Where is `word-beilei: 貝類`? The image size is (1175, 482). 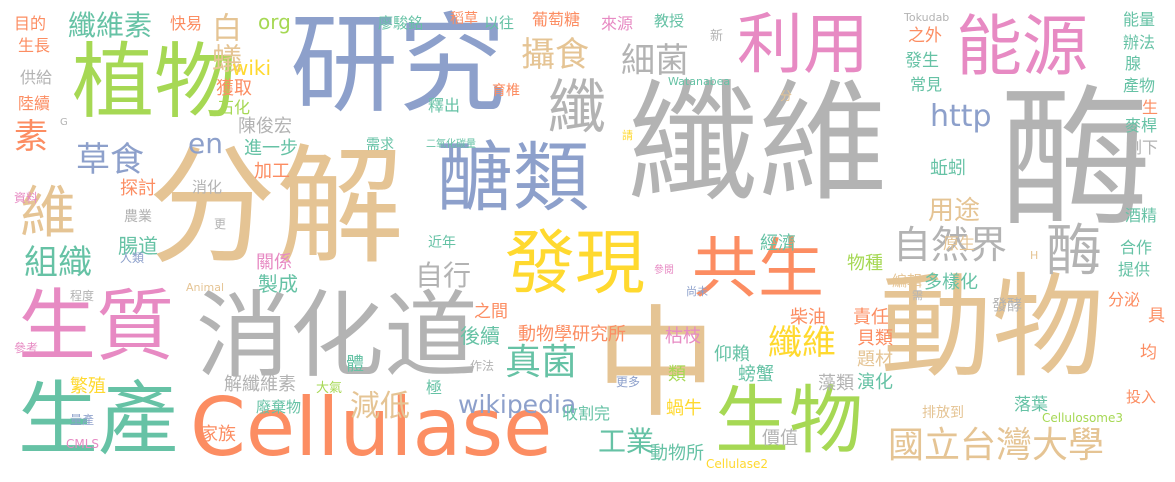 word-beilei: 貝類 is located at coordinates (875, 338).